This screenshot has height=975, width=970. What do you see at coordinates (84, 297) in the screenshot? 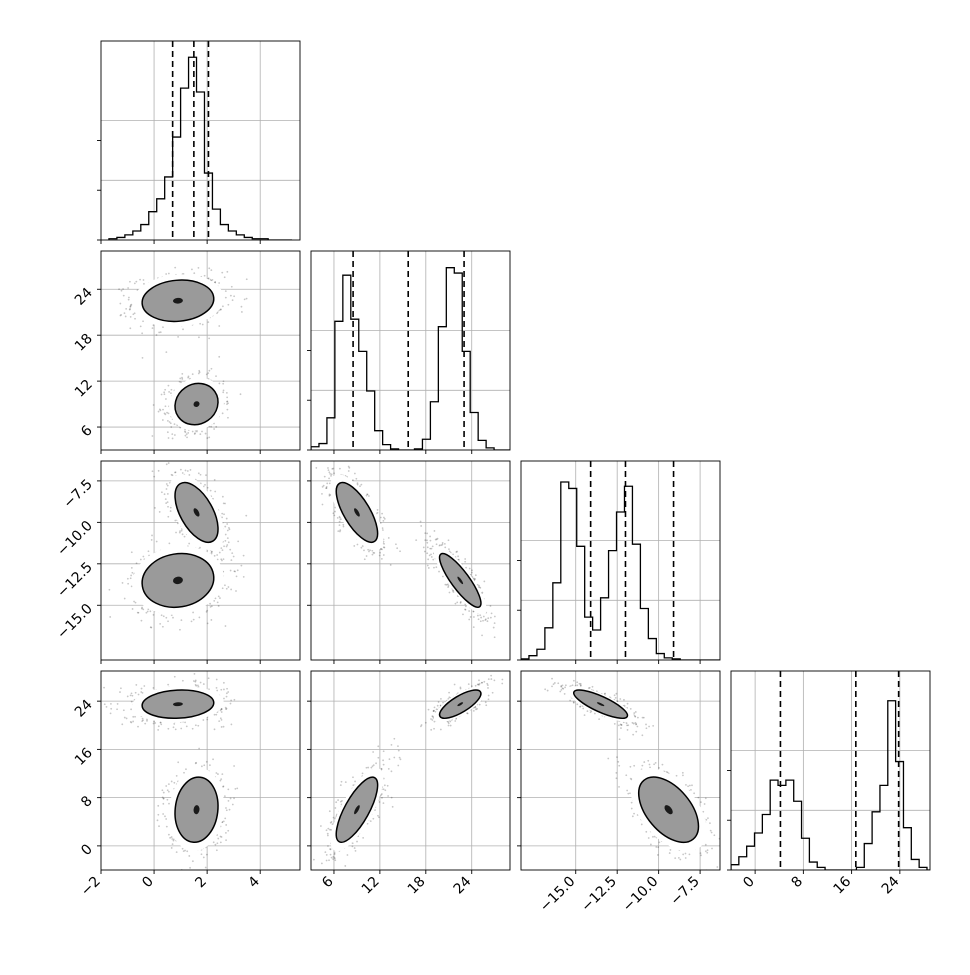
I see `y-tick-label: 24` at bounding box center [84, 297].